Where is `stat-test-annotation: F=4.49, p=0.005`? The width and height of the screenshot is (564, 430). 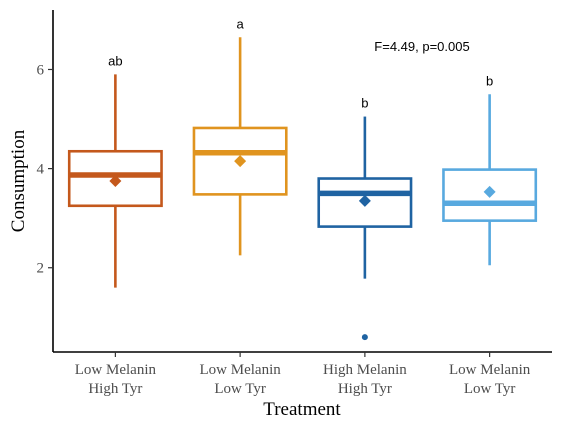 stat-test-annotation: F=4.49, p=0.005 is located at coordinates (421, 46).